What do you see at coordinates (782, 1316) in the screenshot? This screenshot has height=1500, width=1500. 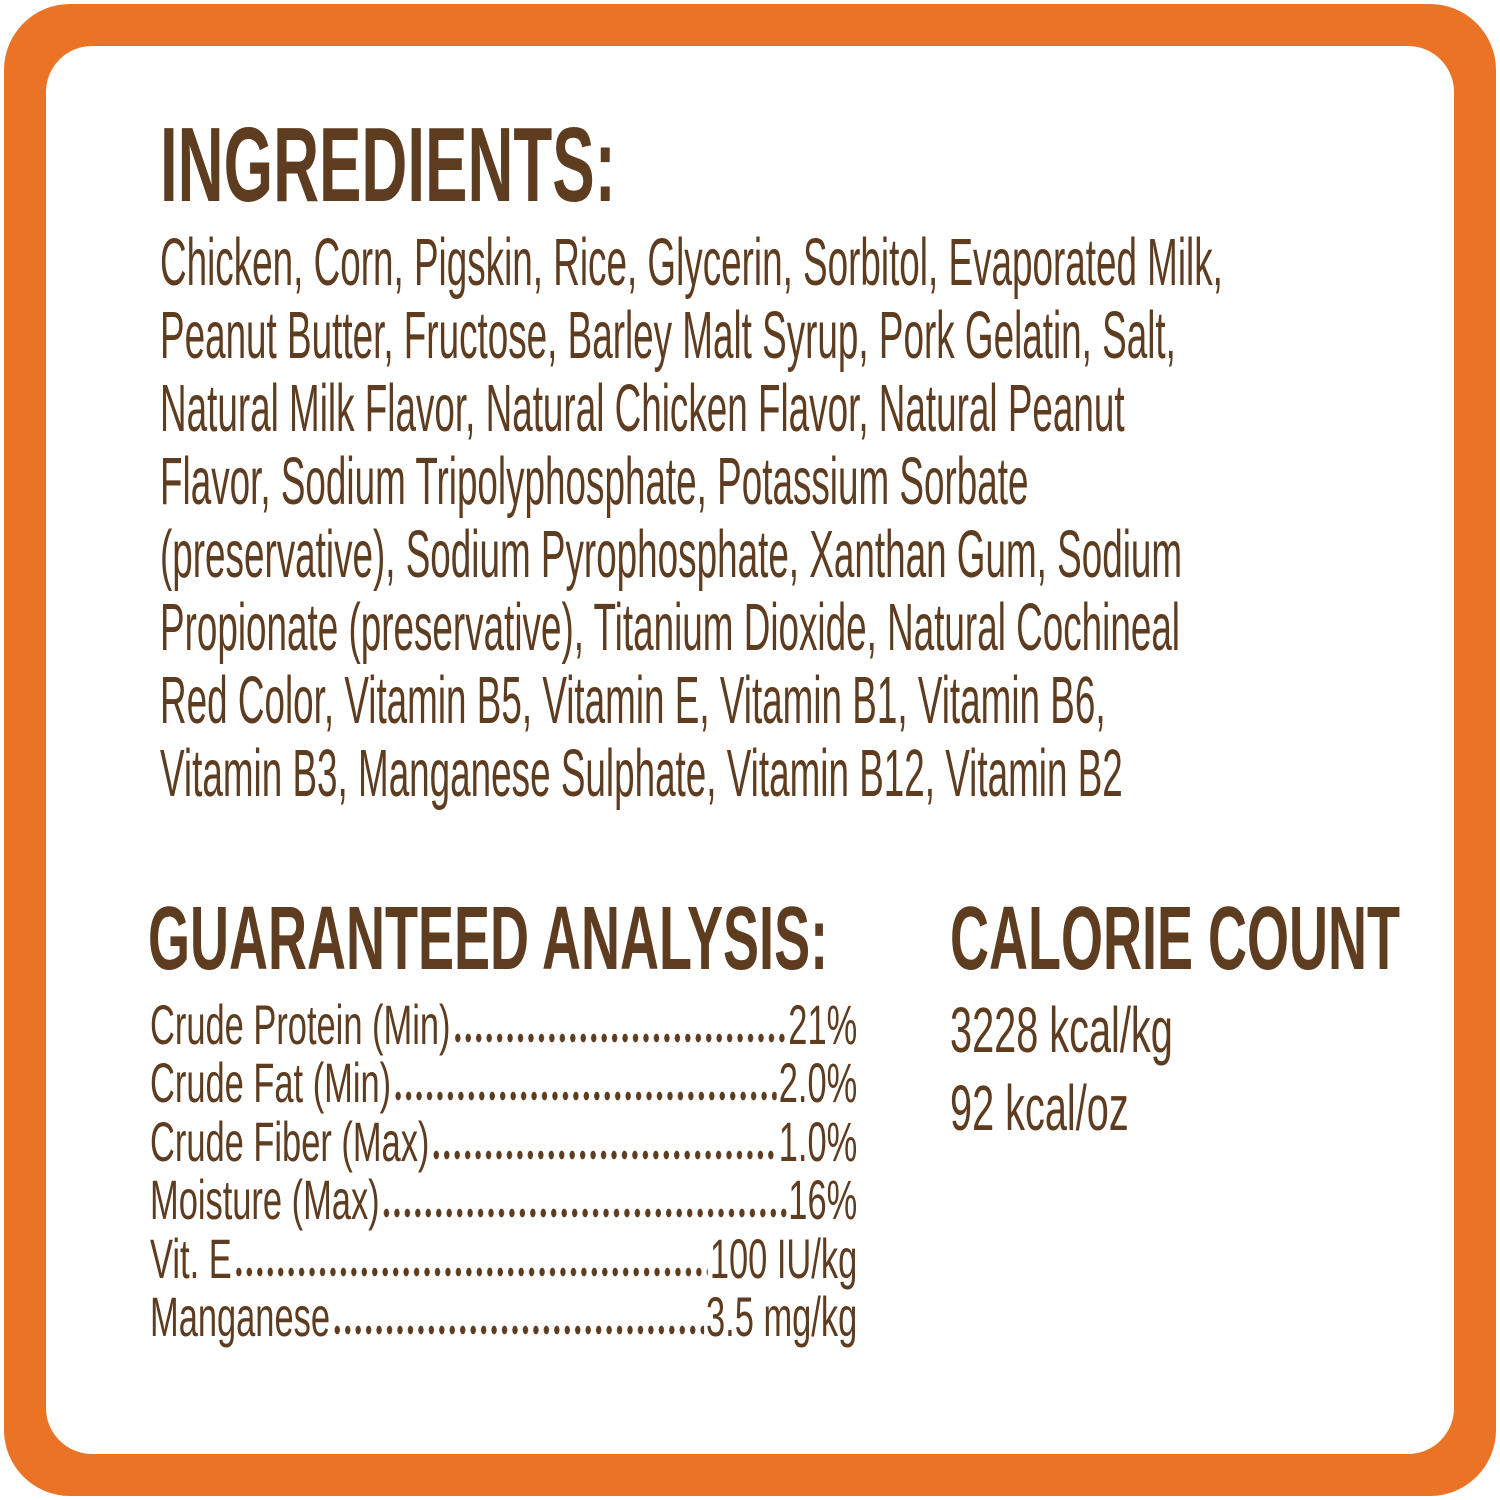 I see `analysis-row-value: 3.5 mg/kg` at bounding box center [782, 1316].